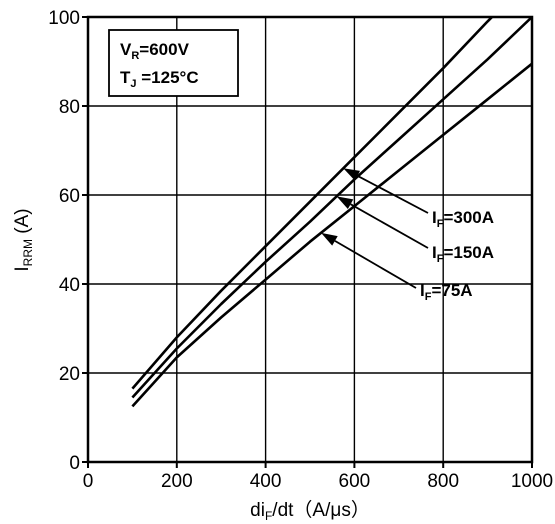 This screenshot has height=524, width=555. Describe the element at coordinates (69, 196) in the screenshot. I see `y-tick-label: 60` at that location.